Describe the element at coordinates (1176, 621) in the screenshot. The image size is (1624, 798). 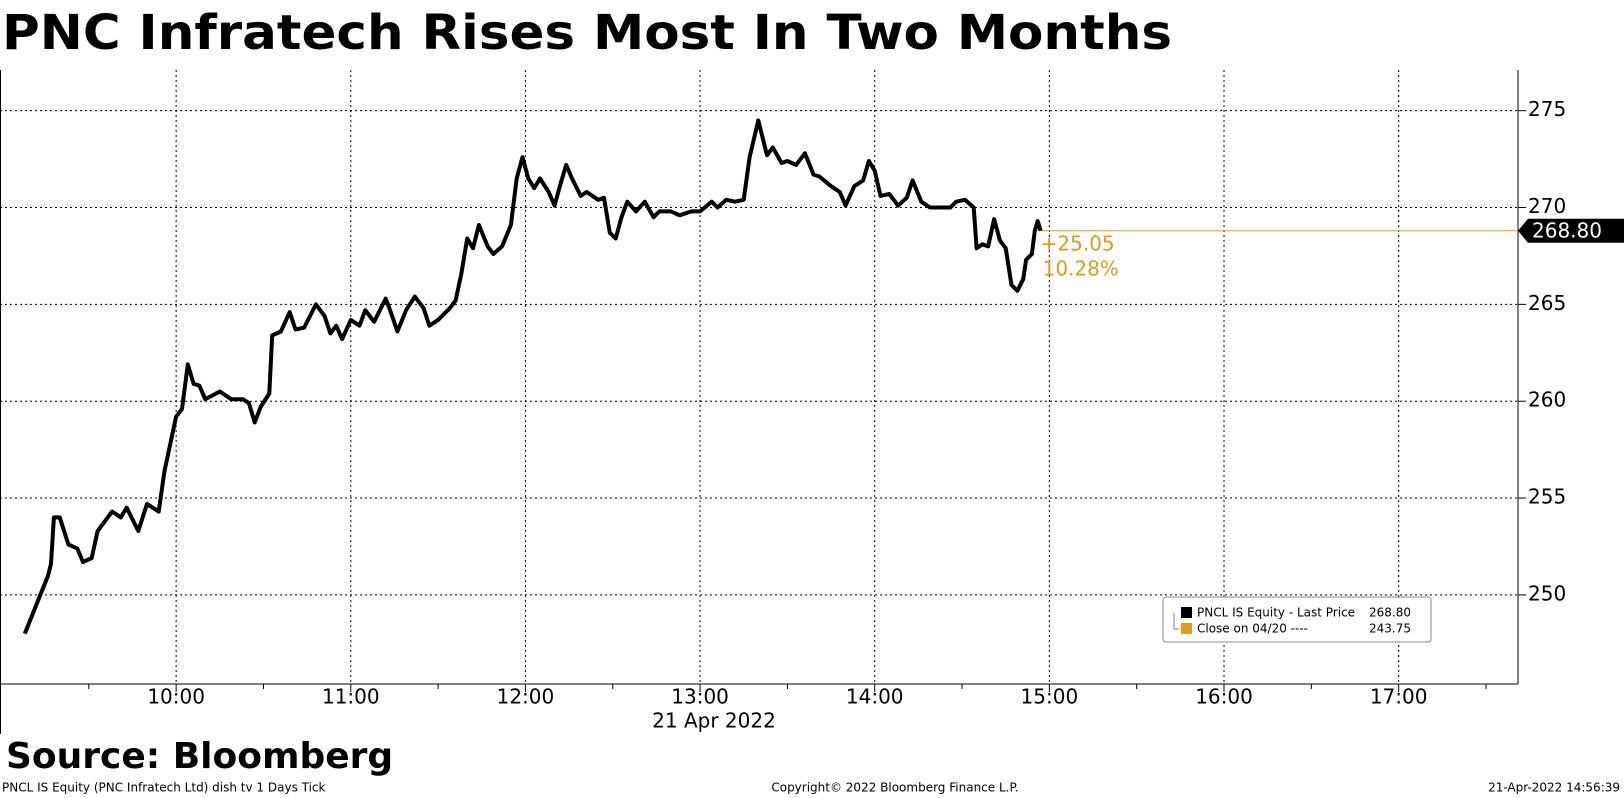
I see `legend-tree` at that location.